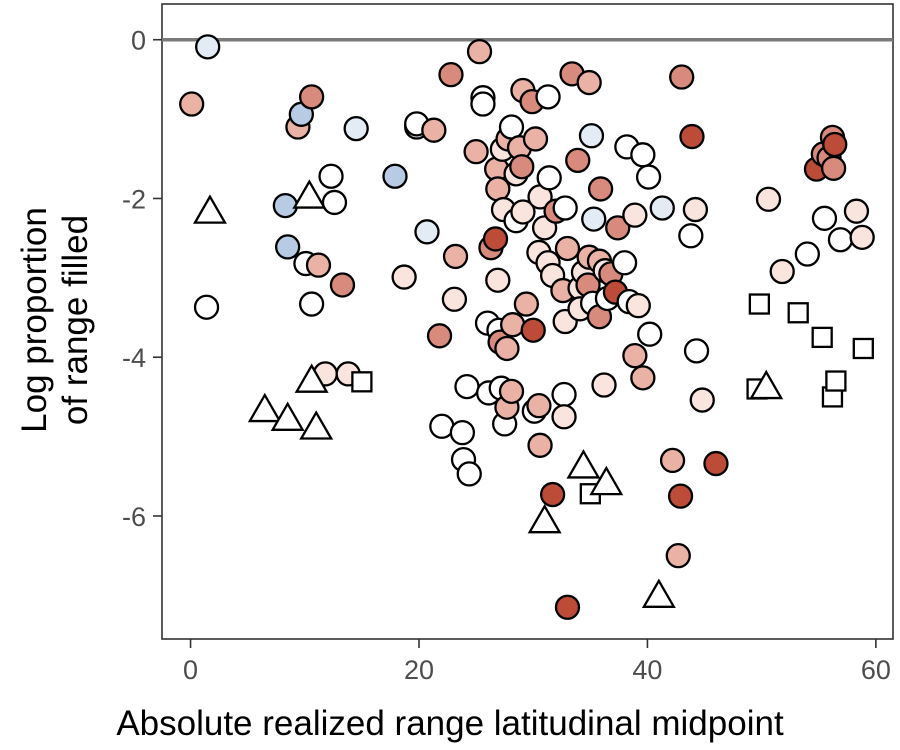 The width and height of the screenshot is (900, 750). Describe the element at coordinates (142, 279) in the screenshot. I see `y-axis: 0 -2 -4 -6` at that location.